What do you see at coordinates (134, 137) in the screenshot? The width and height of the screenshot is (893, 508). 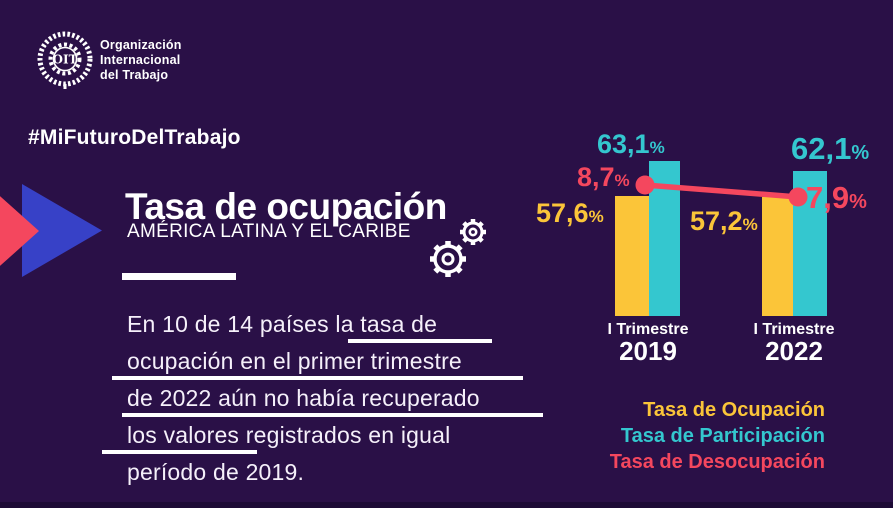 I see `hashtag-label: #MiFuturoDelTrabajo` at bounding box center [134, 137].